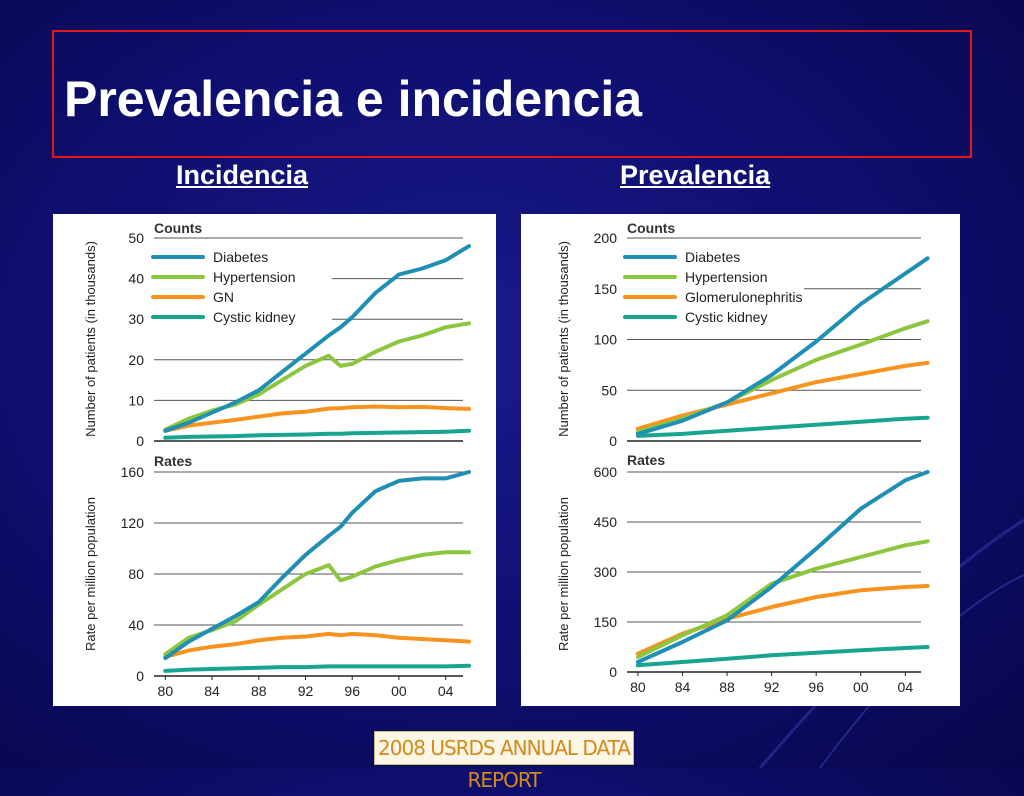 Image resolution: width=1024 pixels, height=796 pixels. I want to click on prevalence-rates-x-tick-label: 84, so click(683, 687).